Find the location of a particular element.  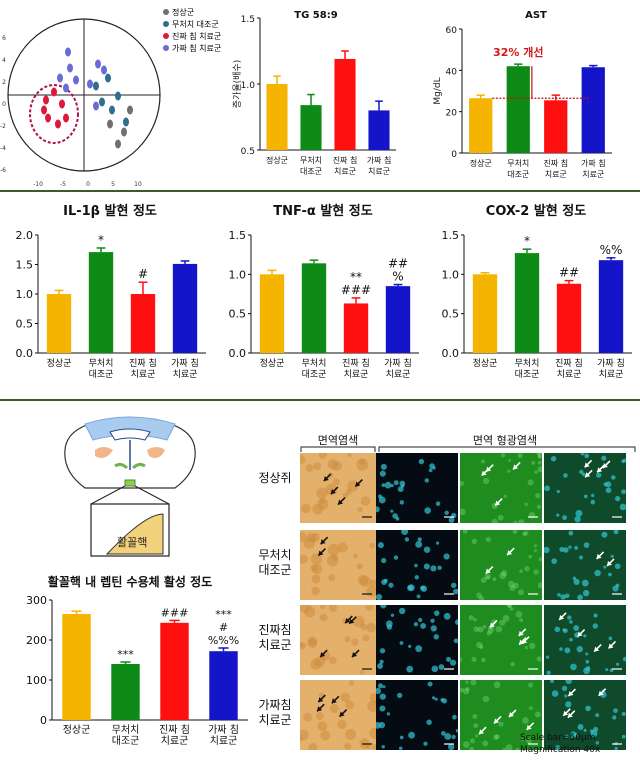

micrograph-row-label: 정상쥐 is located at coordinates (275, 478).